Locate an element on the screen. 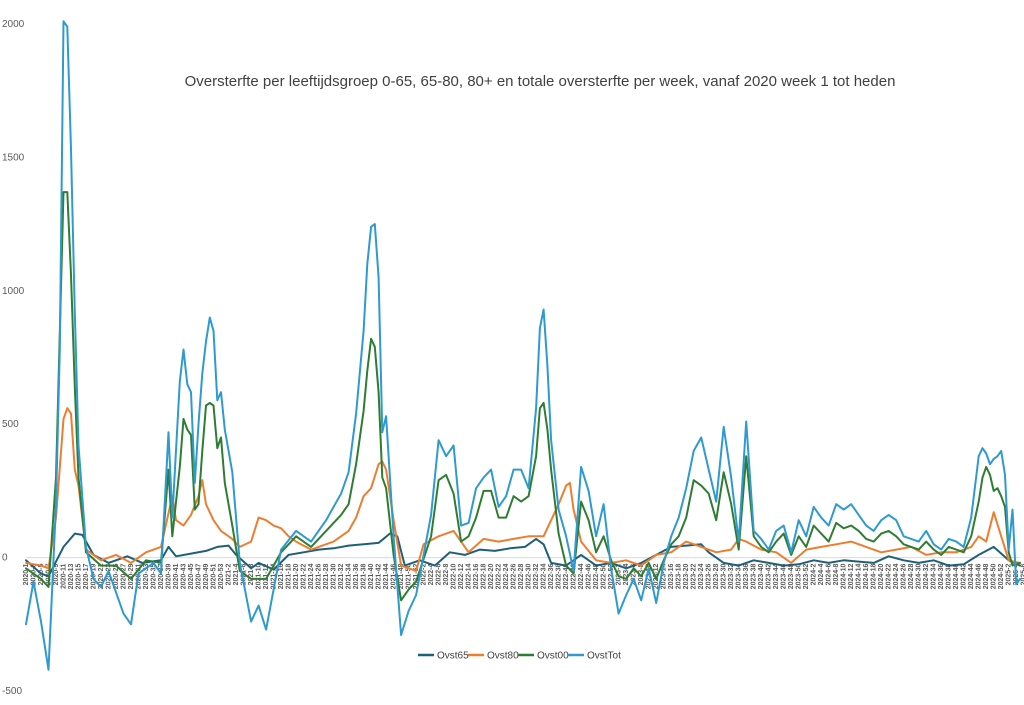  x-tick-label: 2024-30 is located at coordinates (919, 577).